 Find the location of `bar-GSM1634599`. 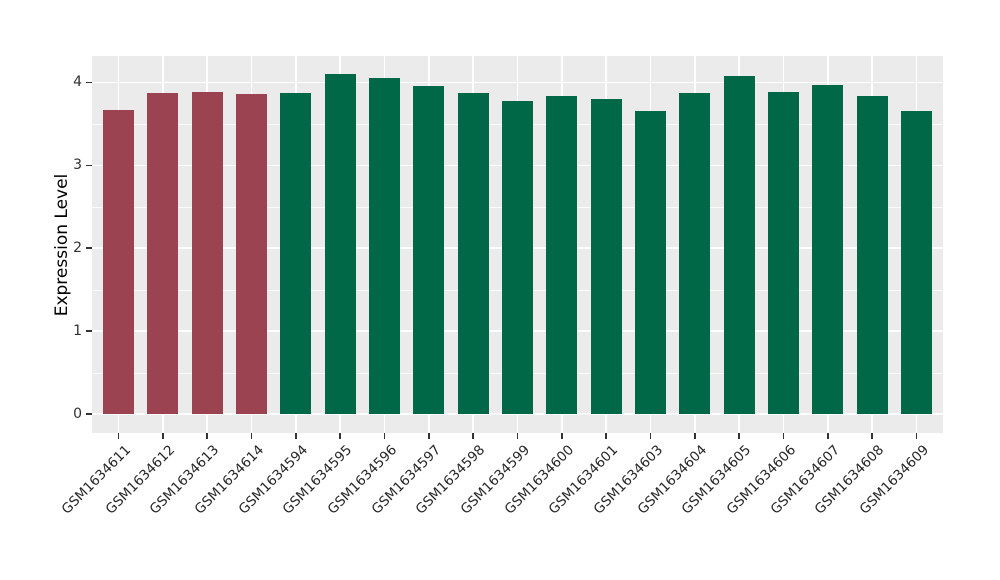

bar-GSM1634599 is located at coordinates (517, 257).